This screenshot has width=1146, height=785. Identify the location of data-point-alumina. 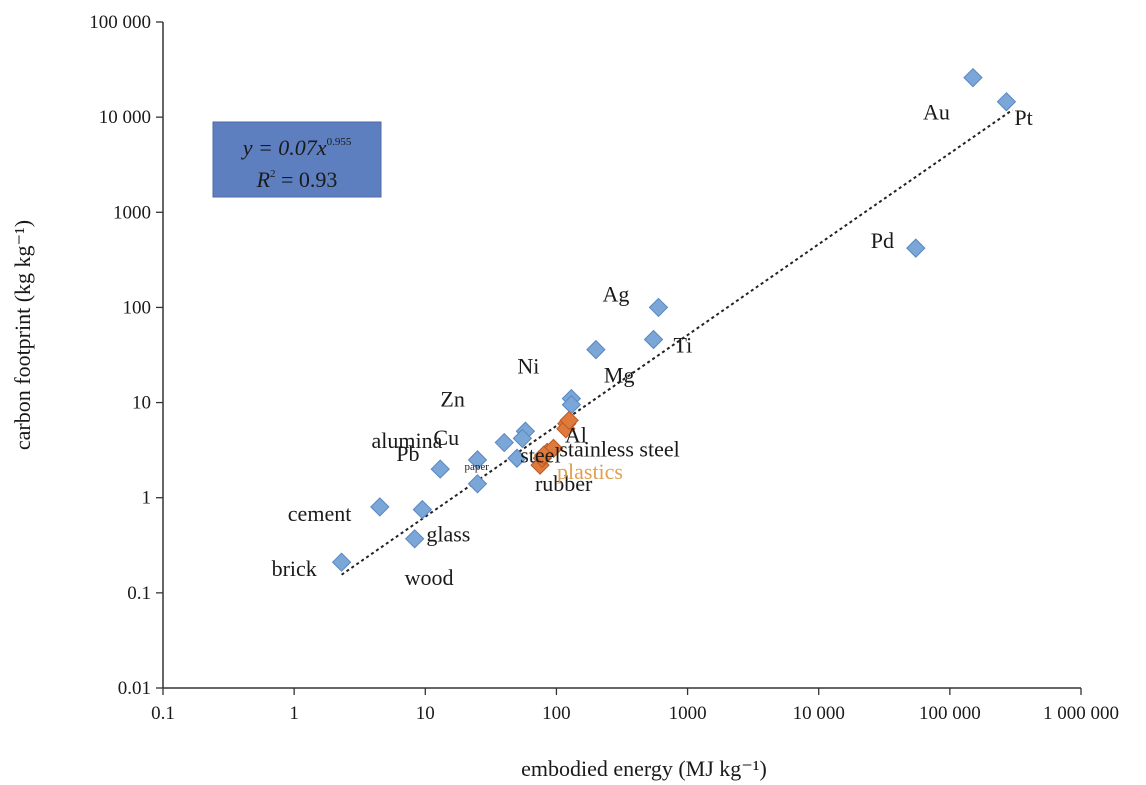
(477, 460).